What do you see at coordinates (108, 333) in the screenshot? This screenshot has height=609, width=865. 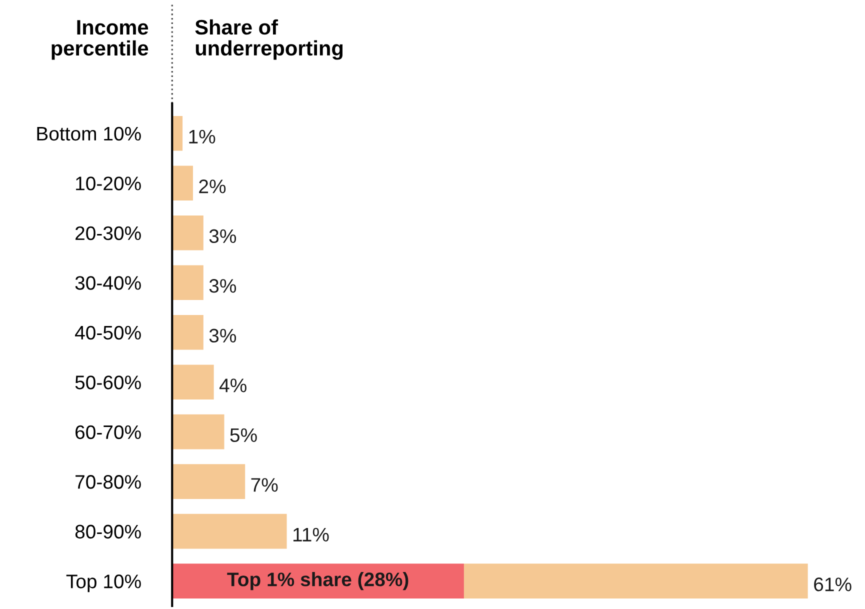 I see `y-tick-label: 40-50%` at bounding box center [108, 333].